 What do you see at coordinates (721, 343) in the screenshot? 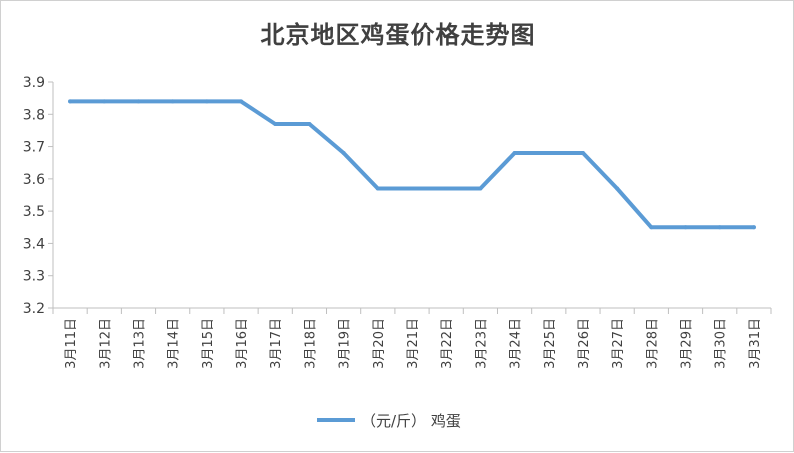
I see `x-tick-label: 3月30日` at bounding box center [721, 343].